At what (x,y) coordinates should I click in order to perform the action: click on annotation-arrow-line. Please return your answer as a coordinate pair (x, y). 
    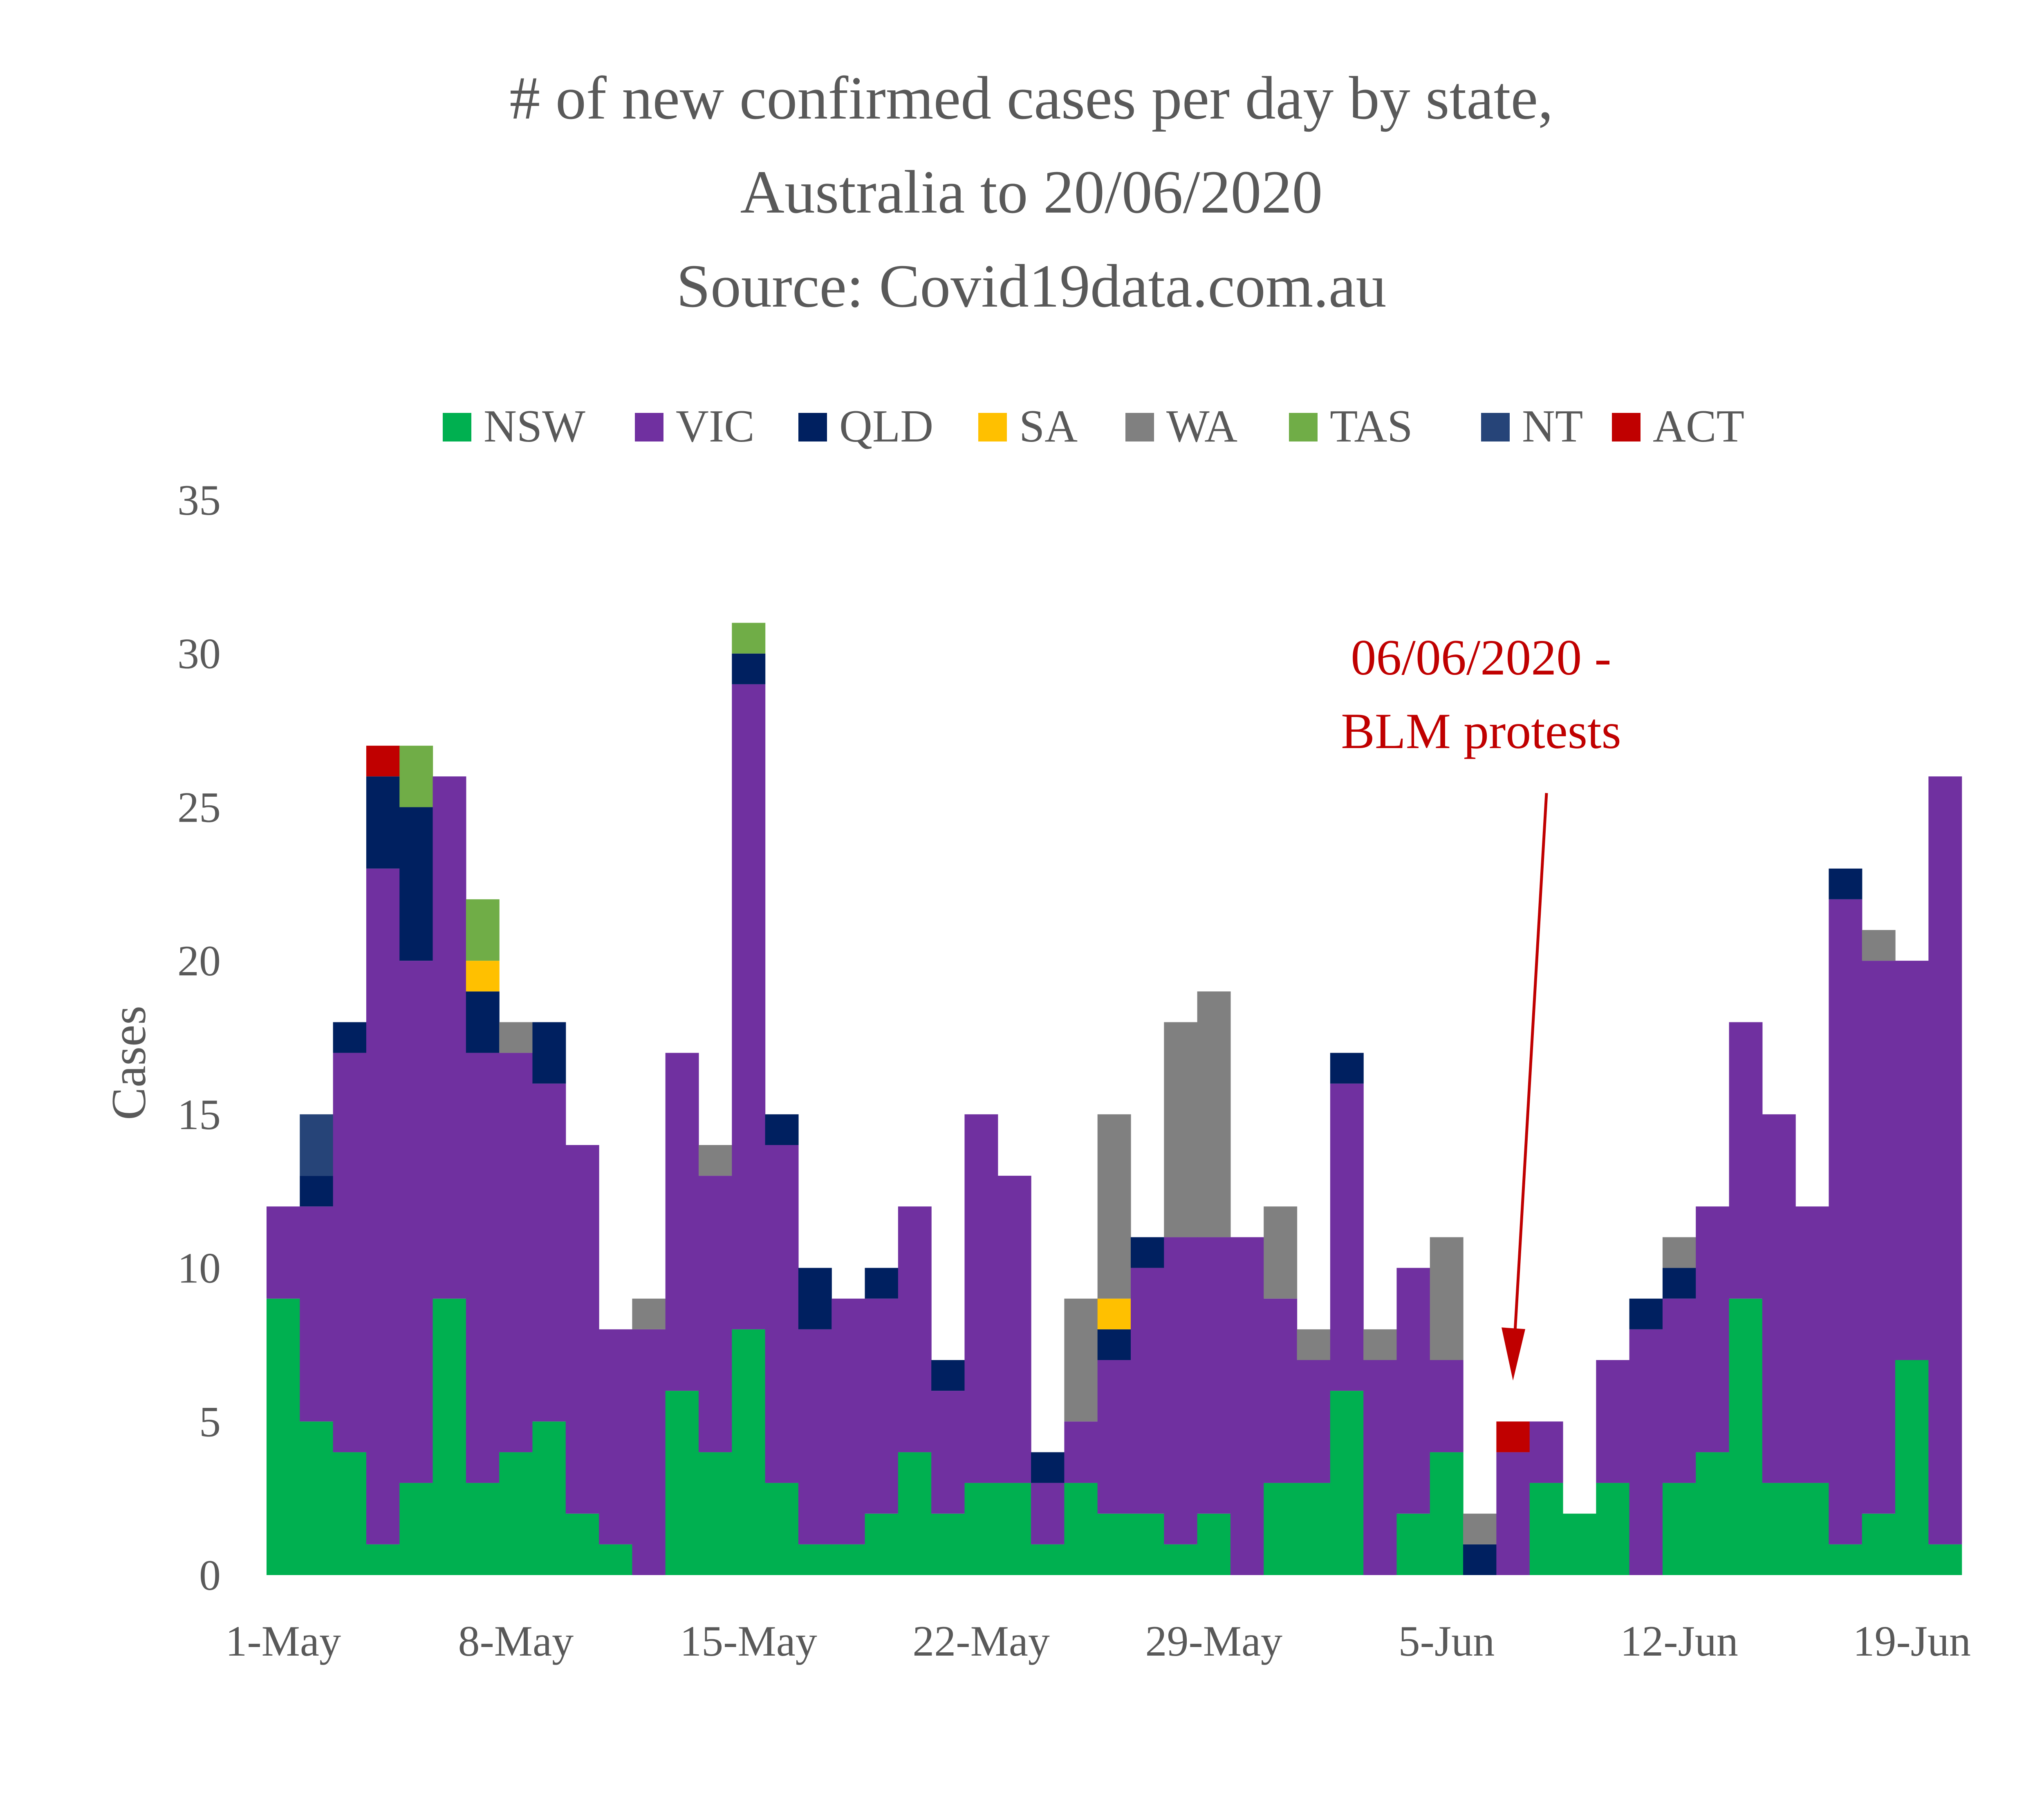
    Looking at the image, I should click on (1531, 1062).